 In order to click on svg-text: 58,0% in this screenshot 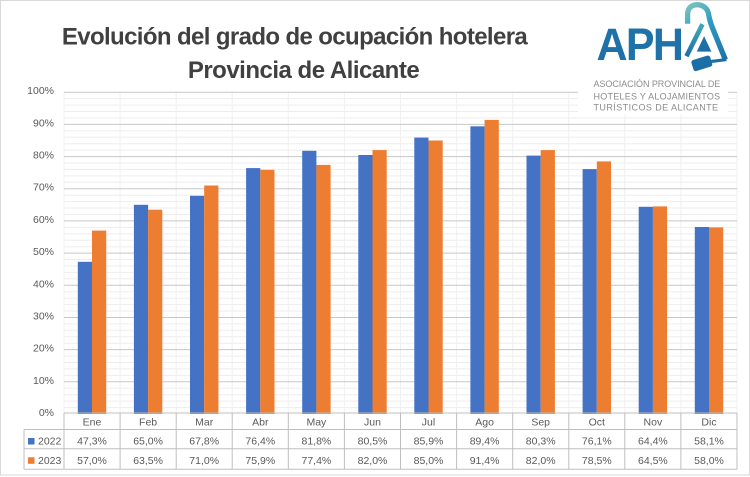, I will do `click(709, 461)`.